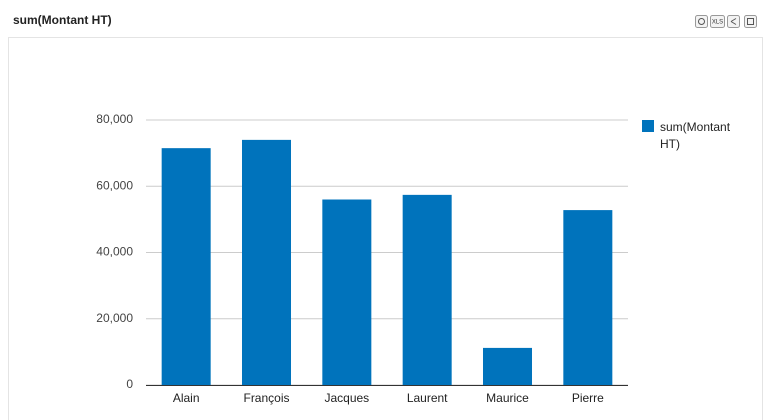 The height and width of the screenshot is (420, 769). I want to click on panel-title: sum(Montant HT), so click(62, 20).